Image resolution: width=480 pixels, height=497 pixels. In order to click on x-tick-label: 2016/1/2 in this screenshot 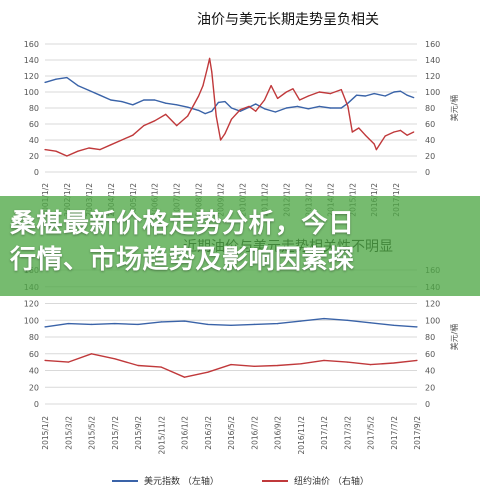, I will do `click(185, 433)`.